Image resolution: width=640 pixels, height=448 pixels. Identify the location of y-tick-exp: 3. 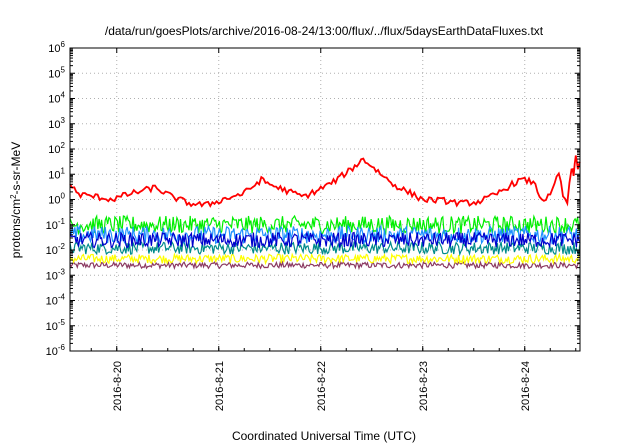
(63, 120).